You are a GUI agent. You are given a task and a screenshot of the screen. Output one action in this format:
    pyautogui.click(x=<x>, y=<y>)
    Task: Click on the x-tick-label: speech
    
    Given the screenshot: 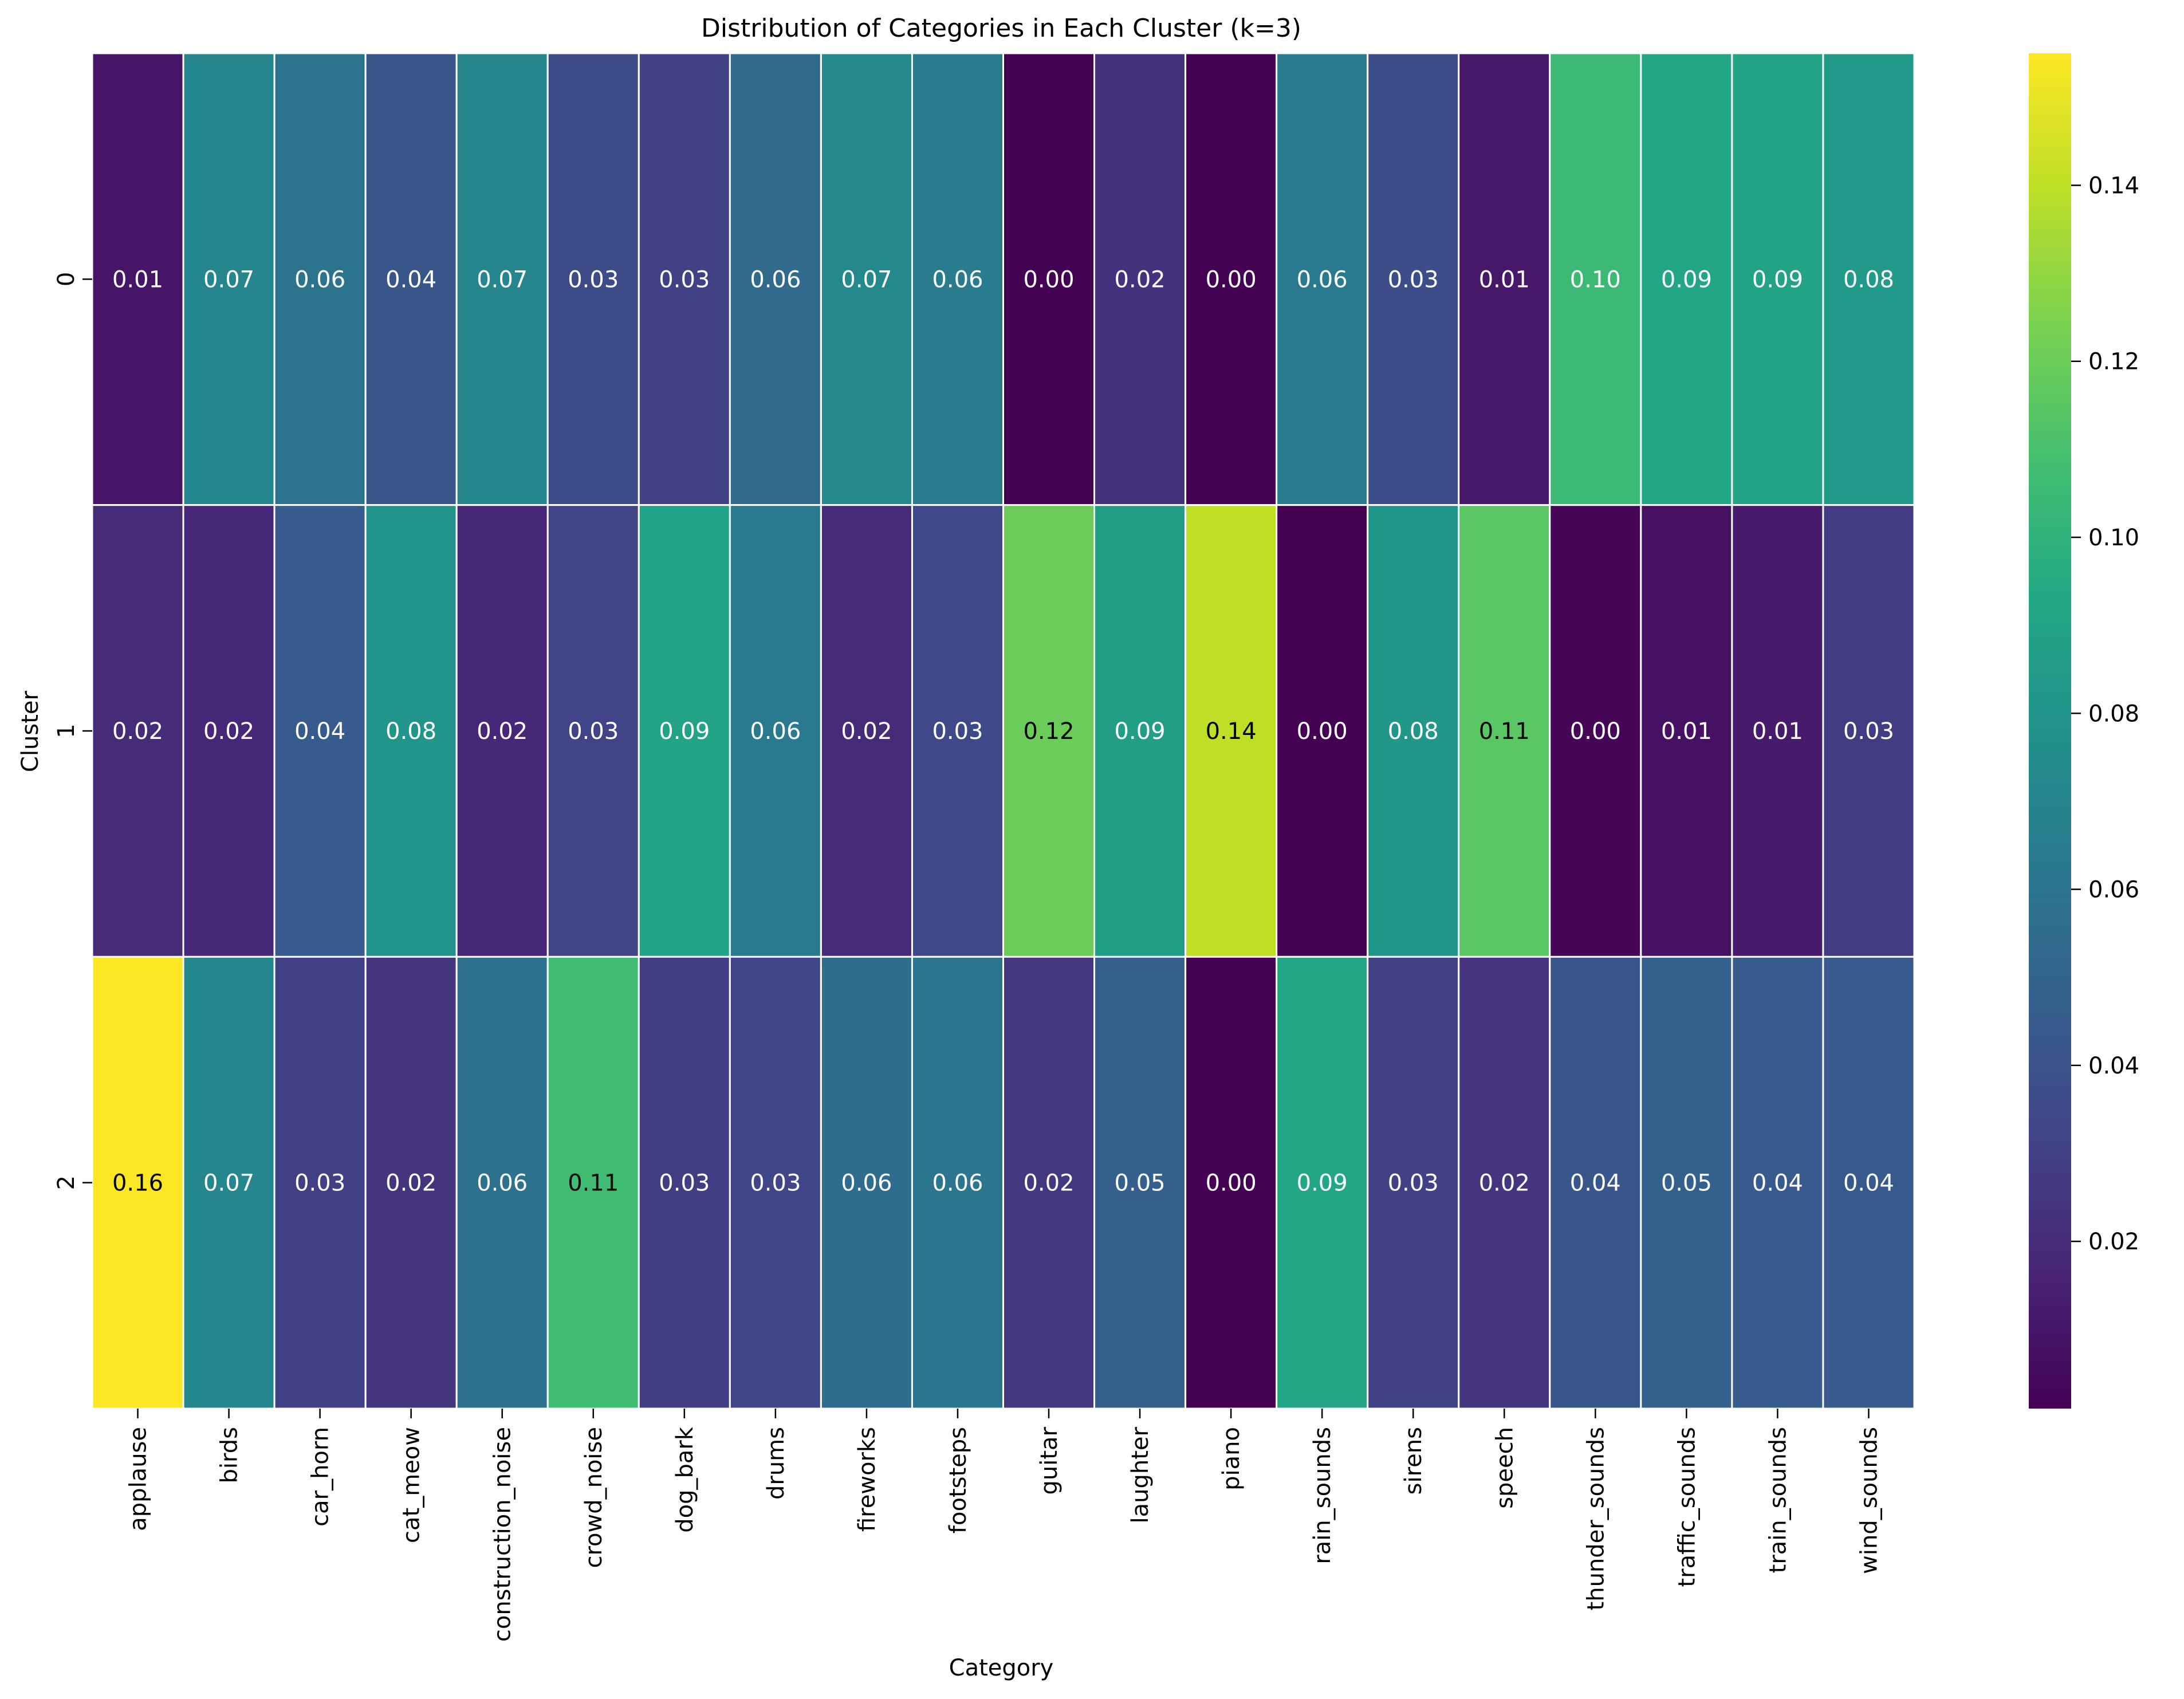 What is the action you would take?
    pyautogui.click(x=1505, y=1468)
    